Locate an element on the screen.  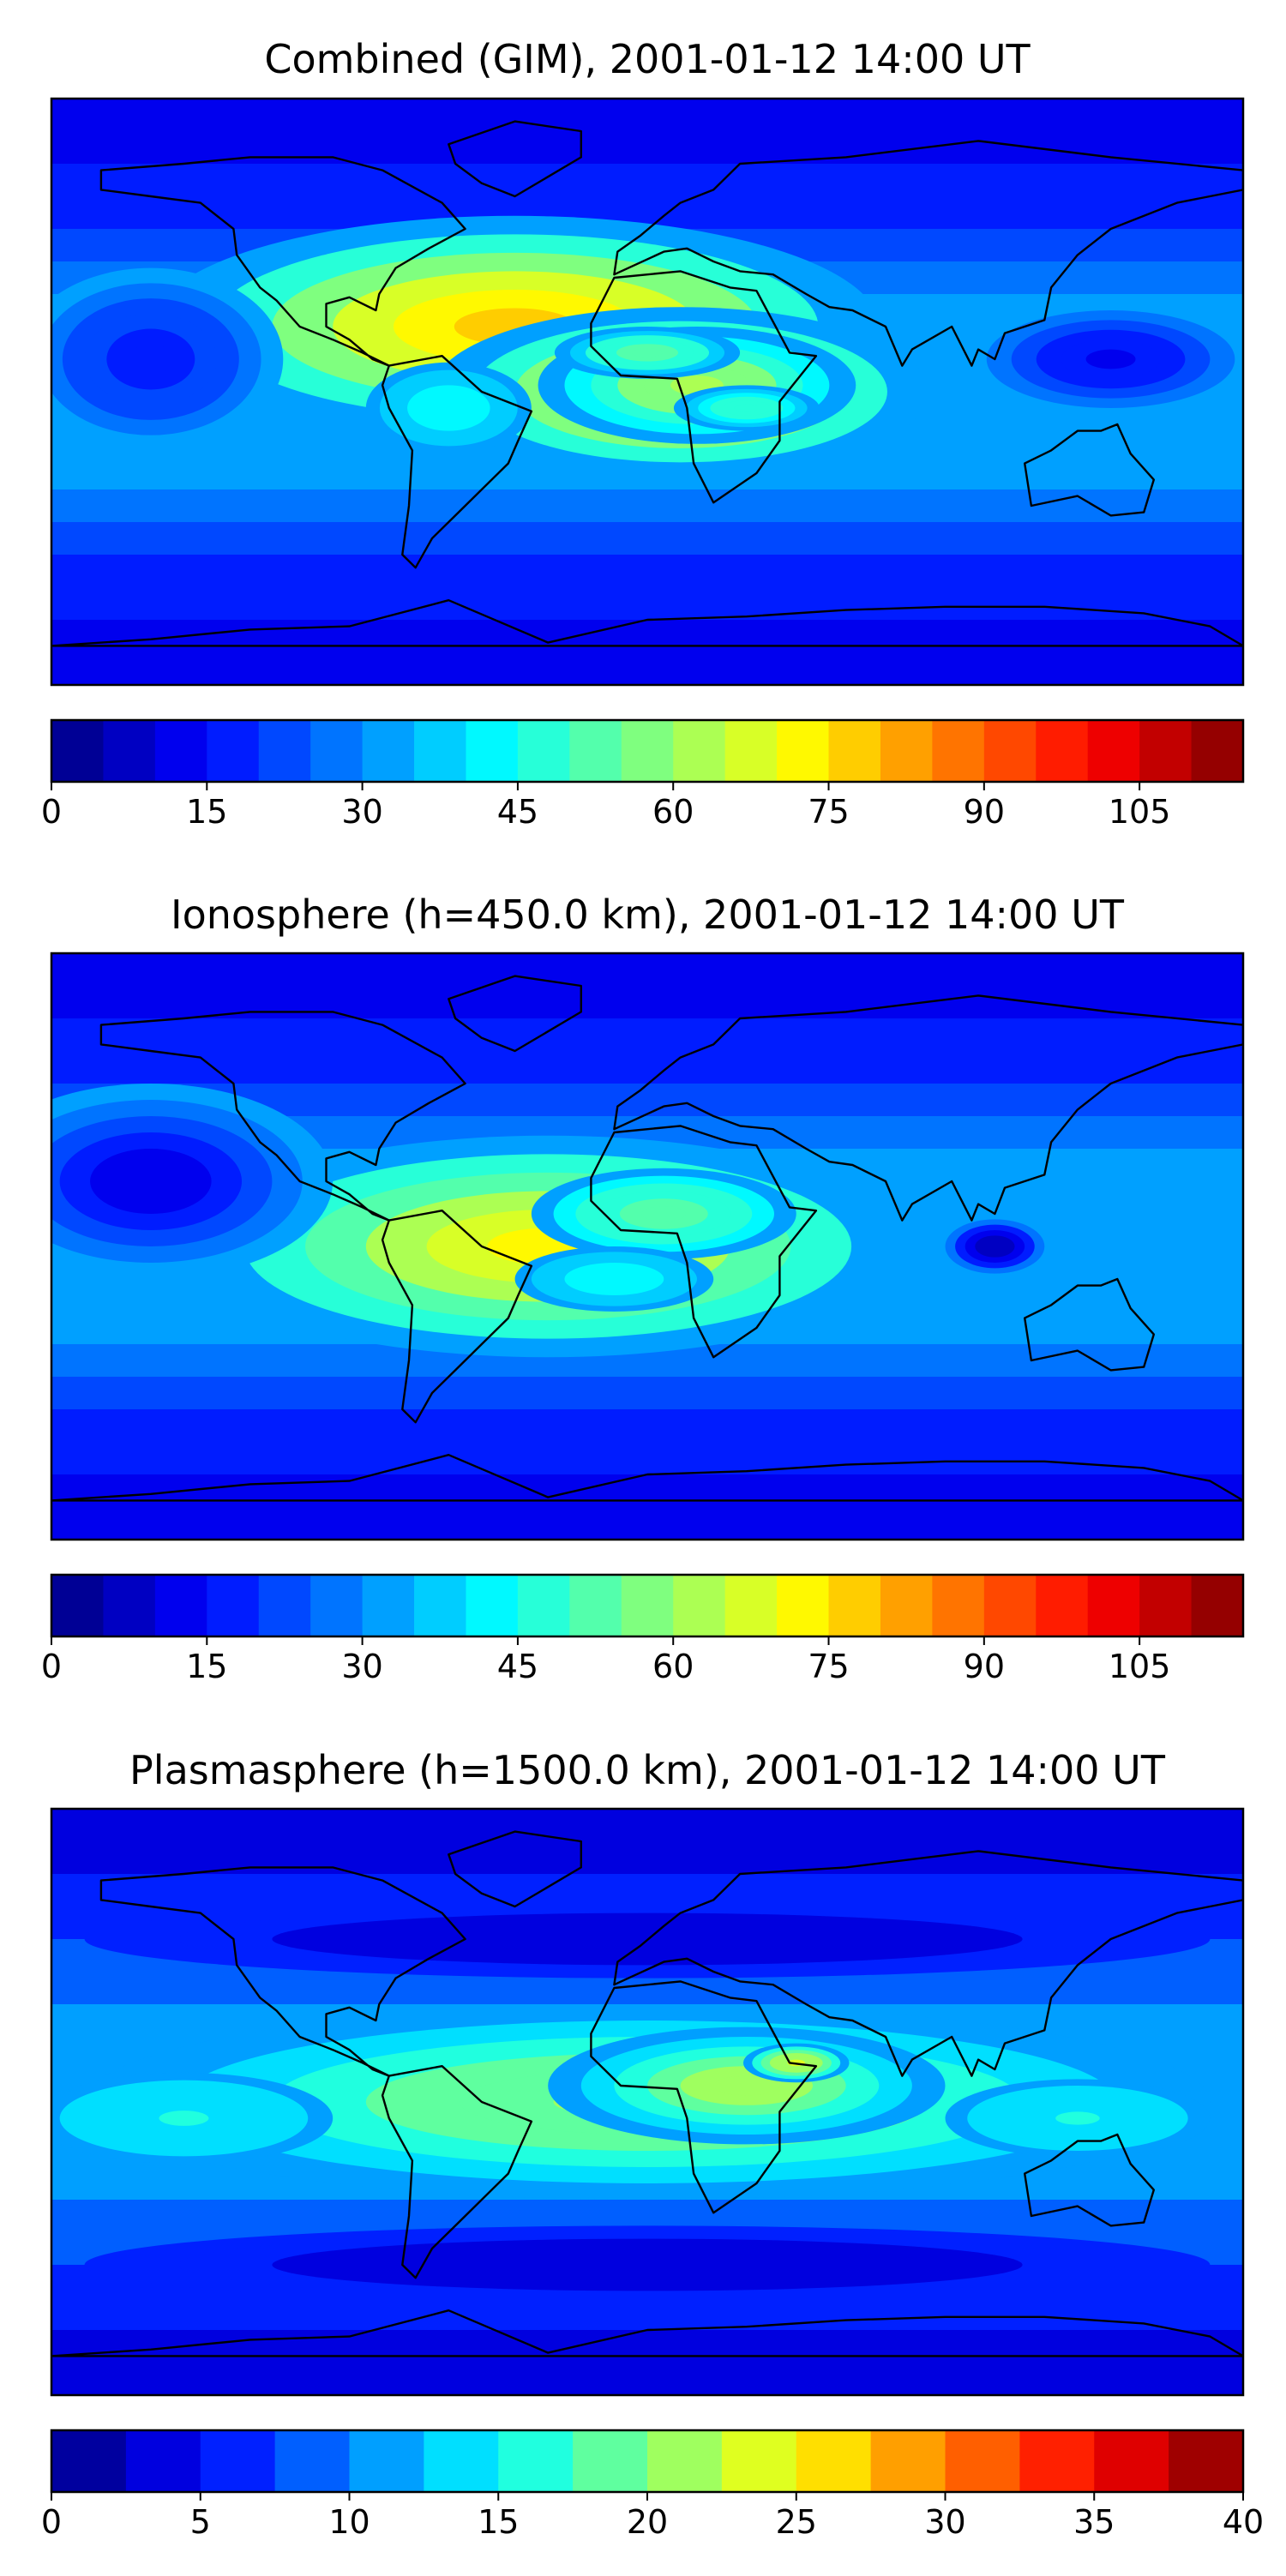
colorbar-tick-label: 5 is located at coordinates (200, 2522).